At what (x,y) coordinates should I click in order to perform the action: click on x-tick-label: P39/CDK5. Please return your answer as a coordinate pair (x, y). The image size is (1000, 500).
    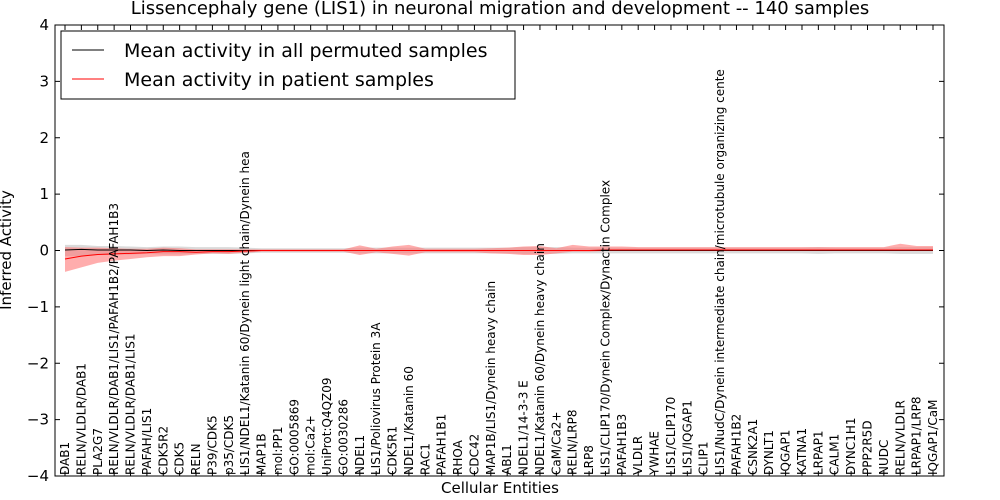
    Looking at the image, I should click on (212, 445).